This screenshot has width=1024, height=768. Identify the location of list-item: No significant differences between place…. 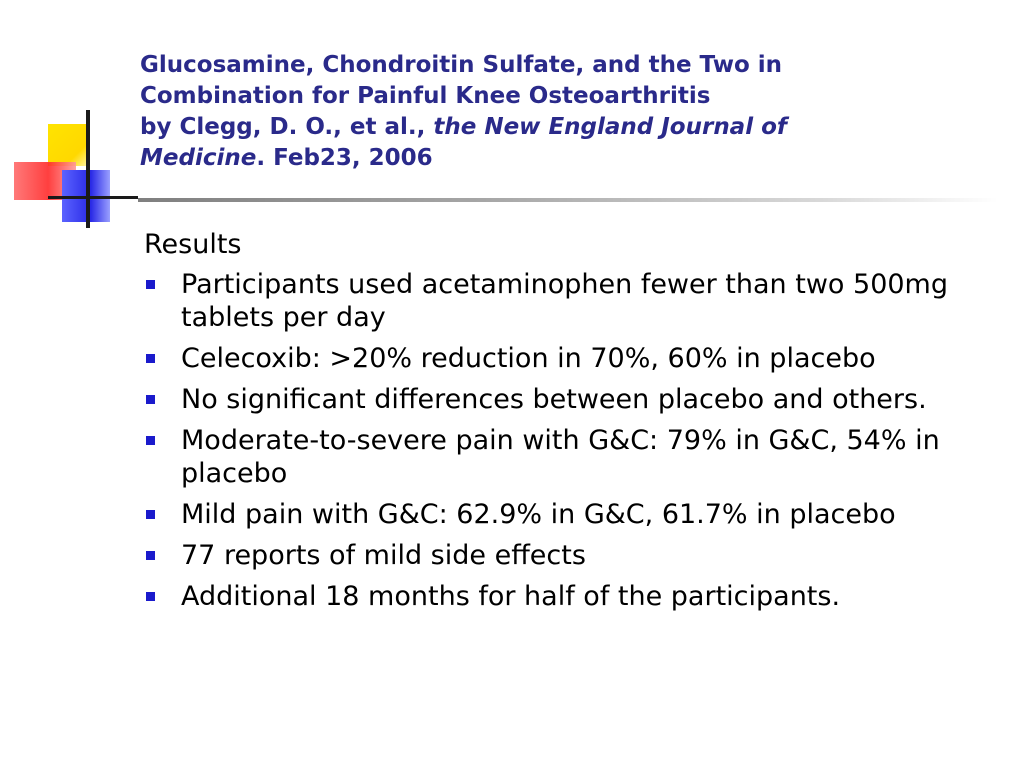
(574, 399).